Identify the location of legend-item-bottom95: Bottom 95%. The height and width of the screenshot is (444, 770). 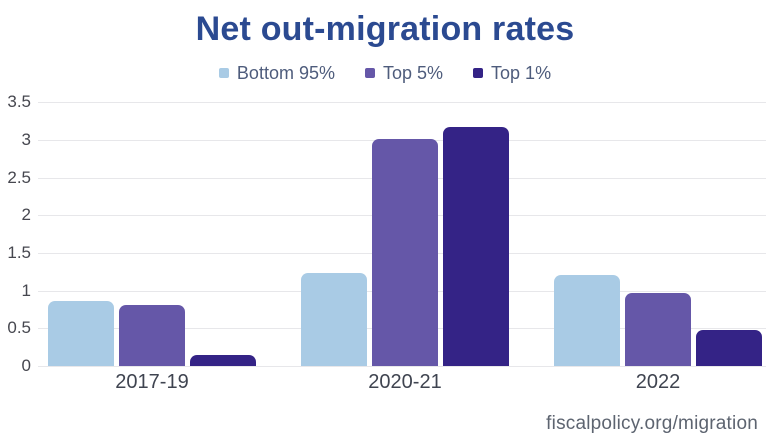
(276, 73).